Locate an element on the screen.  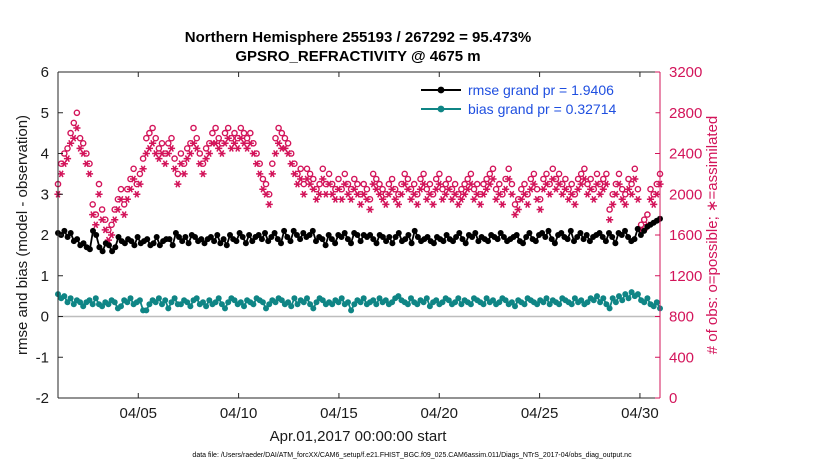
x-tick-label: 04/15 is located at coordinates (339, 413).